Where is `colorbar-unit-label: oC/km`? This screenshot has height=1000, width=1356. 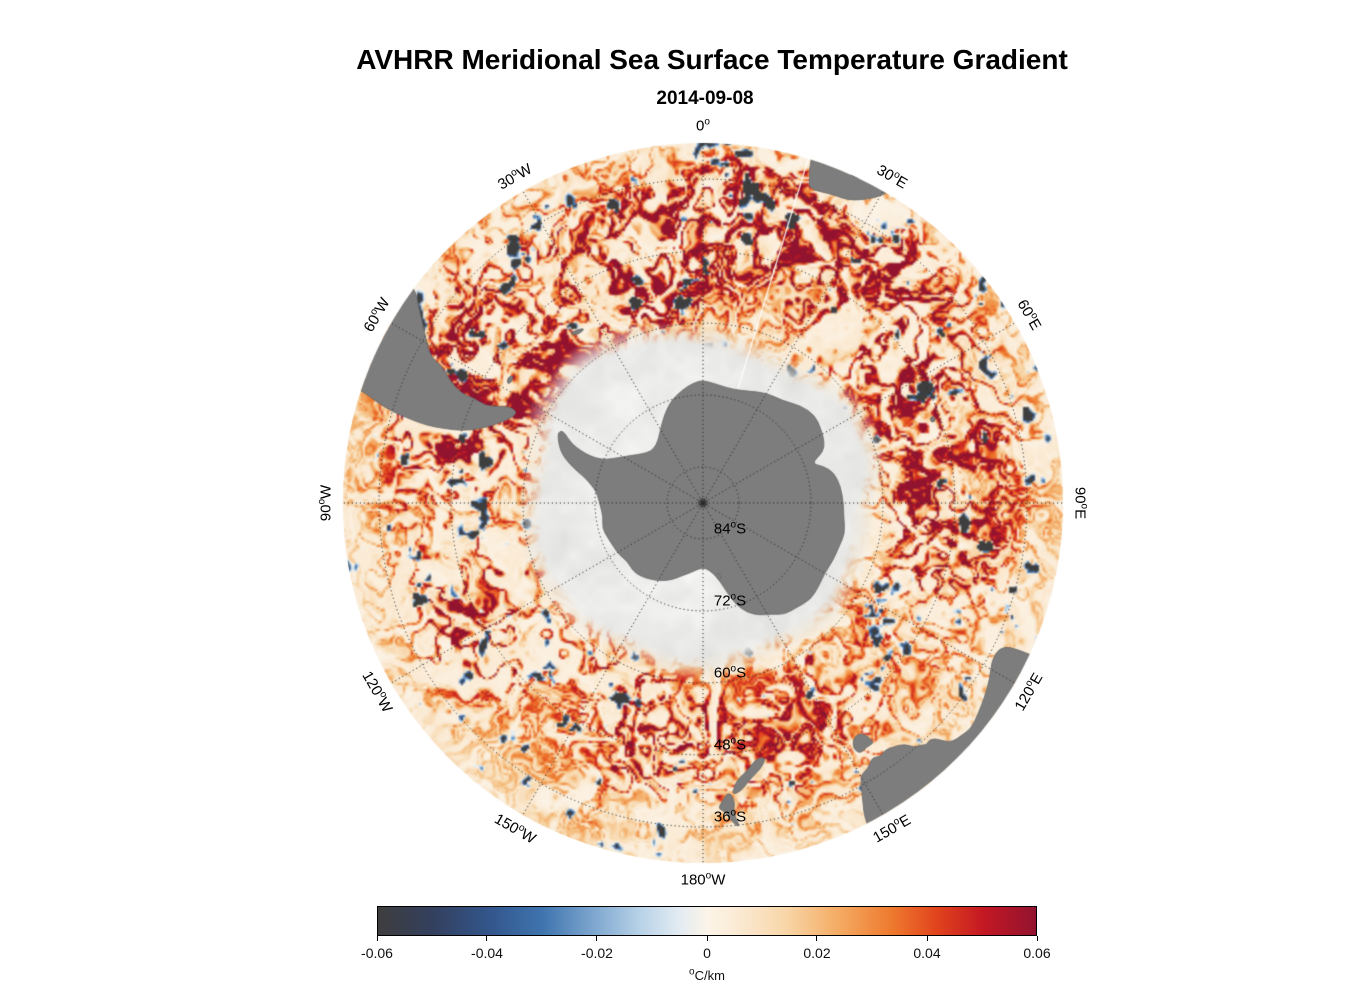 colorbar-unit-label: oC/km is located at coordinates (707, 974).